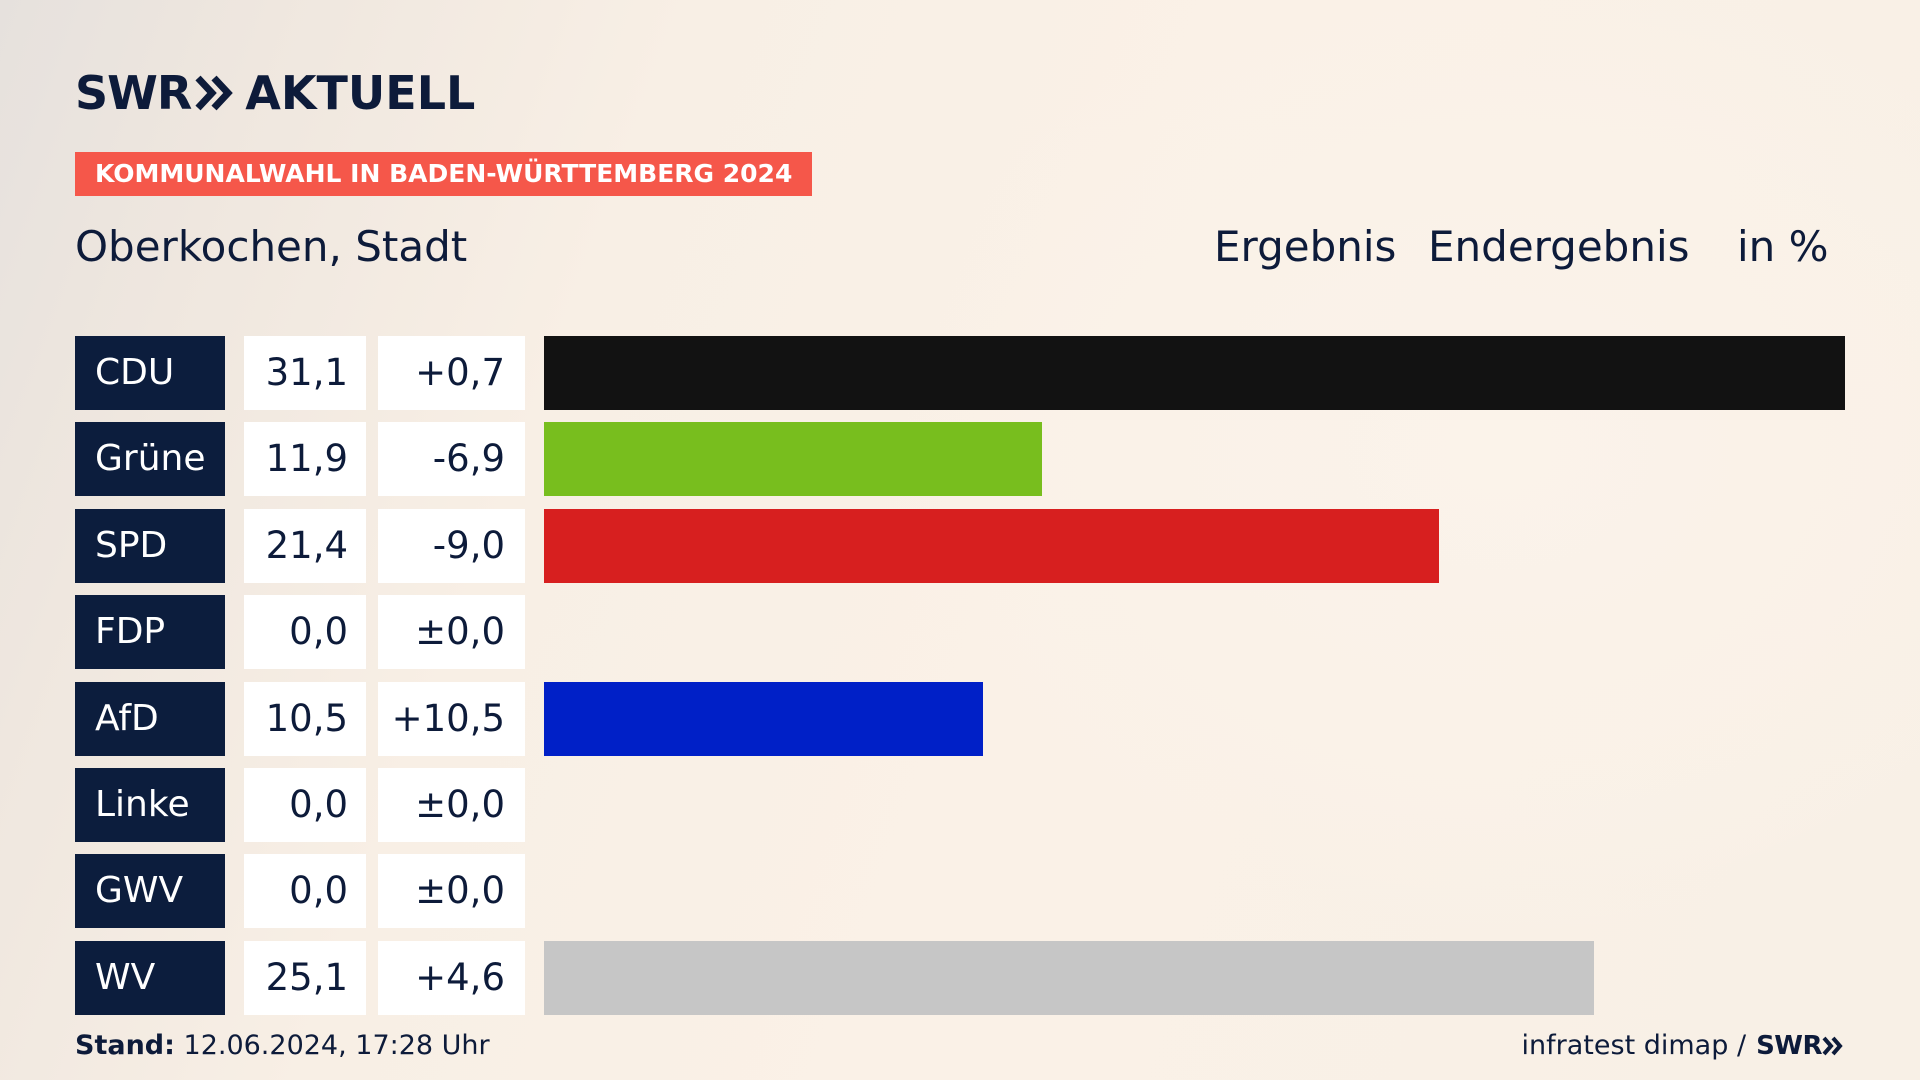 This screenshot has width=1920, height=1080. I want to click on table-row: SPD 21,4 -9,0, so click(960, 546).